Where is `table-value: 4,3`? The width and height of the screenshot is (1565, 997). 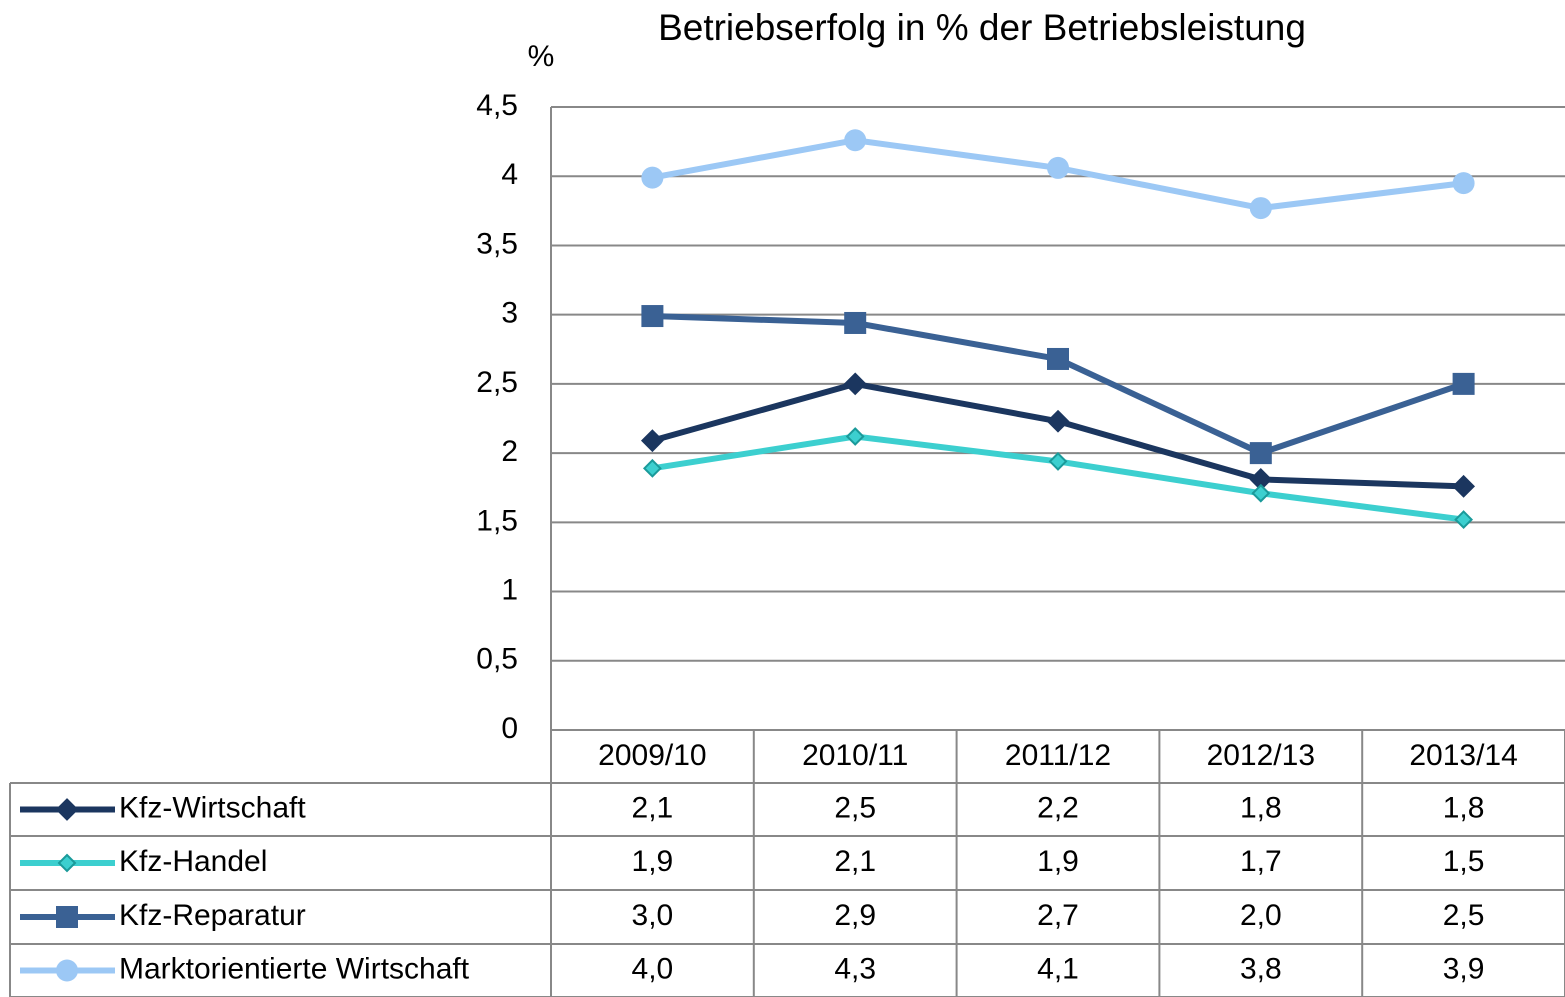 table-value: 4,3 is located at coordinates (855, 968).